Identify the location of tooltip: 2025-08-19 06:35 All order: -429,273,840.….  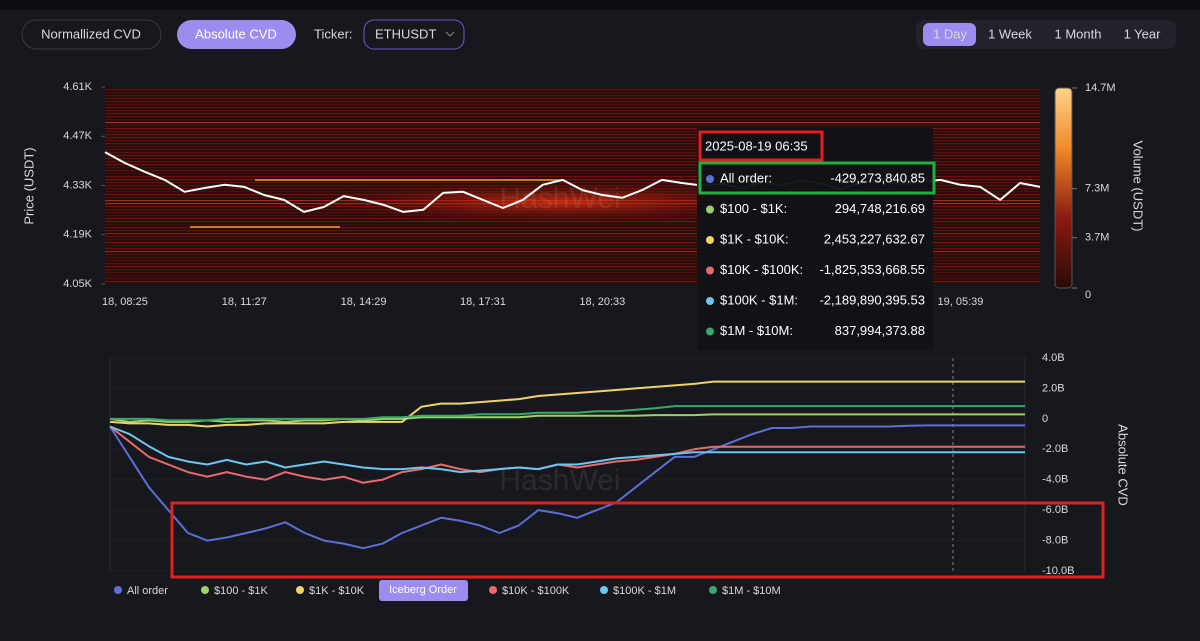
(816, 239).